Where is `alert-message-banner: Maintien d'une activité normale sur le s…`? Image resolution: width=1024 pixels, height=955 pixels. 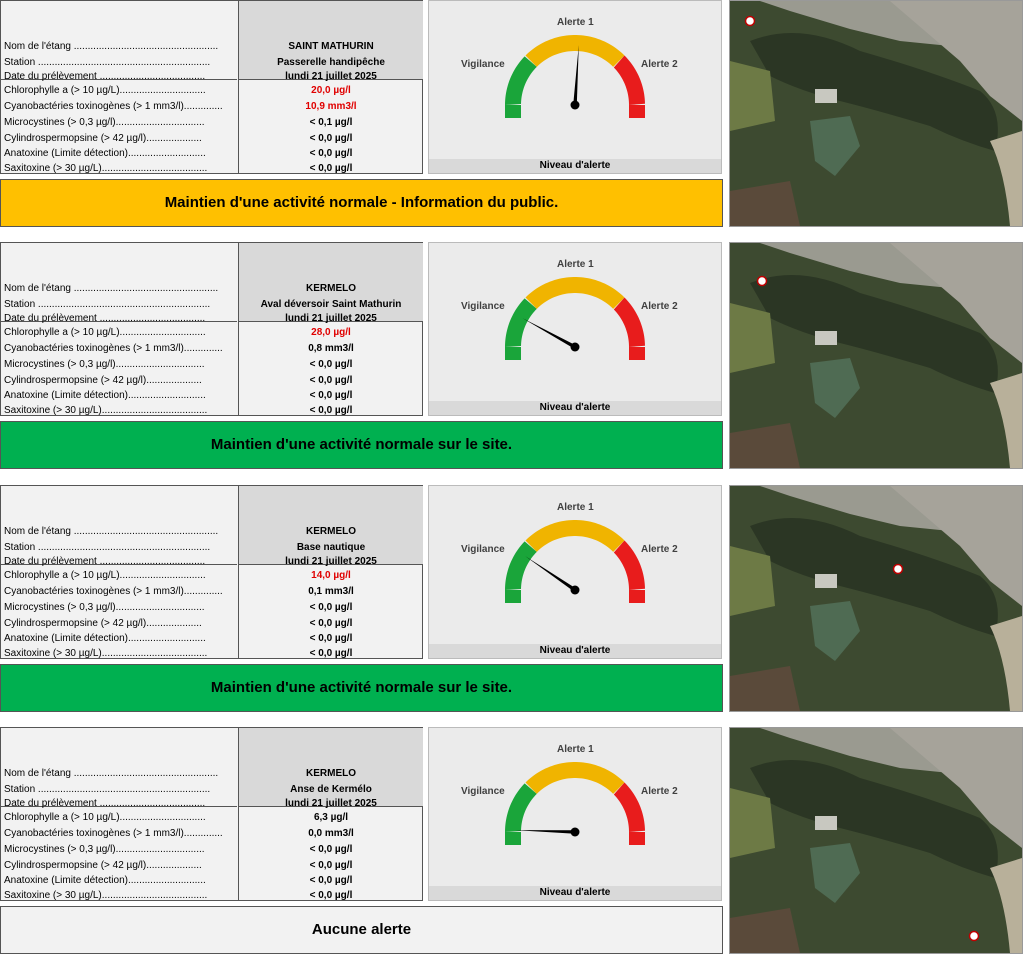
alert-message-banner: Maintien d'une activité normale sur le s… is located at coordinates (361, 445).